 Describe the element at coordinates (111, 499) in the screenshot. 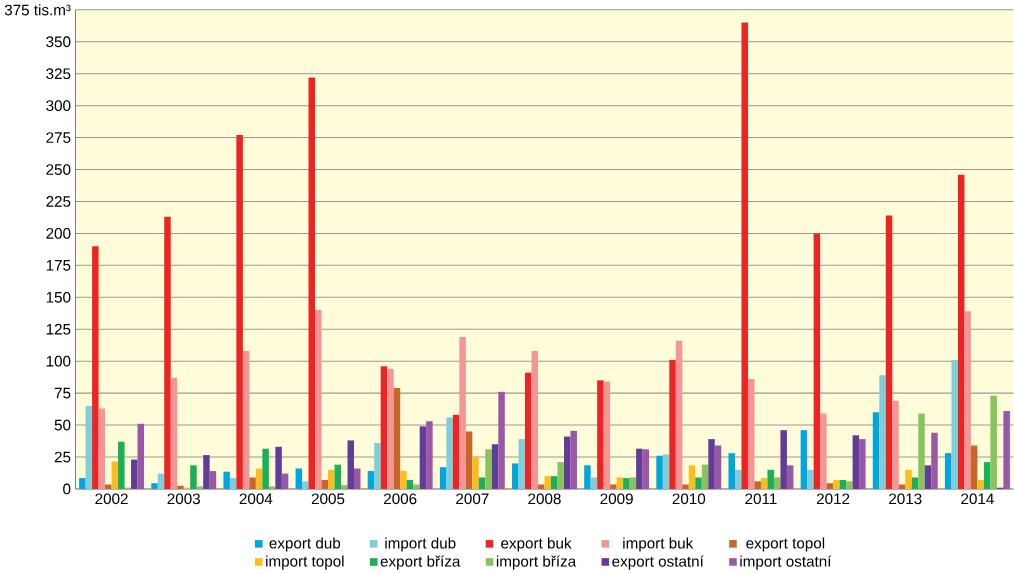

I see `x-tick-label: 2002` at that location.